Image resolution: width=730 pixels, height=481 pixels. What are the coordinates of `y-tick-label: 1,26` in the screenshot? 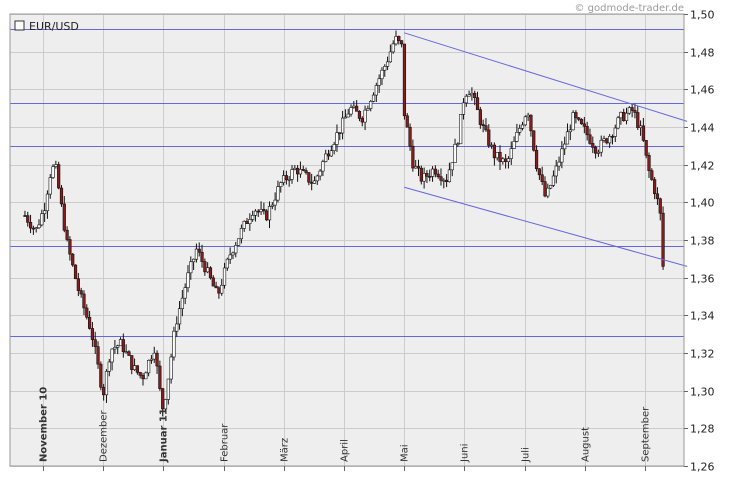 It's located at (702, 467).